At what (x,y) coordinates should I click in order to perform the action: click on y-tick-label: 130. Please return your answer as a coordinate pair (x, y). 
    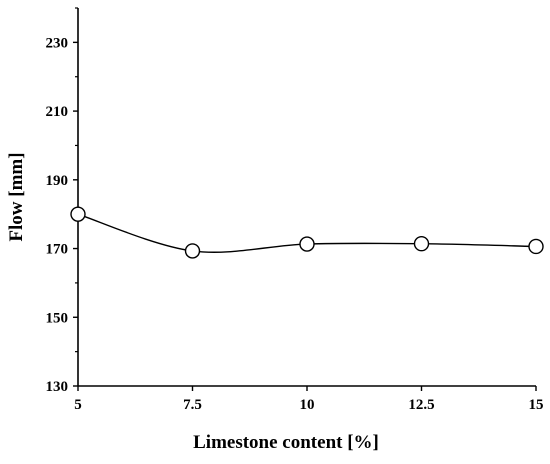
    Looking at the image, I should click on (57, 387).